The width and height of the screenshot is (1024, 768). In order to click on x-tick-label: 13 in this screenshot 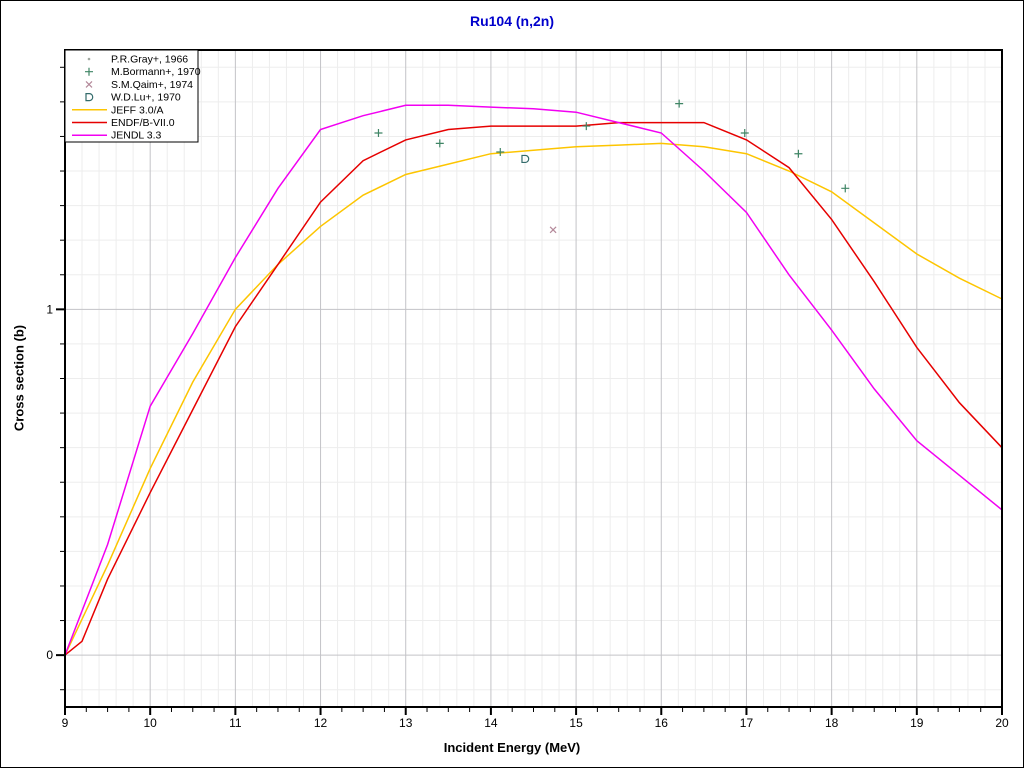, I will do `click(406, 723)`.